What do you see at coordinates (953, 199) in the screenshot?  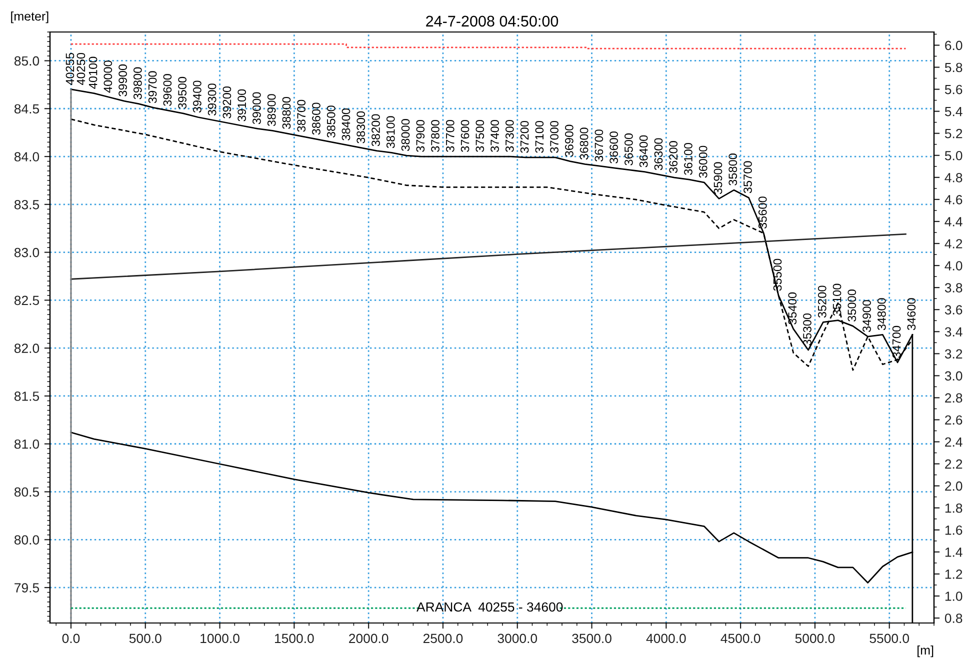 I see `y2-tick-label: 4.6` at bounding box center [953, 199].